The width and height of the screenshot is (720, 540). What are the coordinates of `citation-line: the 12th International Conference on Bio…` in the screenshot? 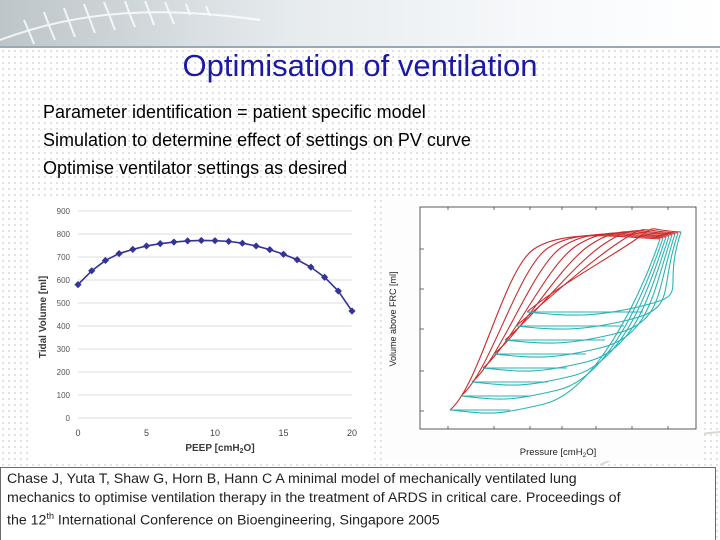 It's located at (361, 518).